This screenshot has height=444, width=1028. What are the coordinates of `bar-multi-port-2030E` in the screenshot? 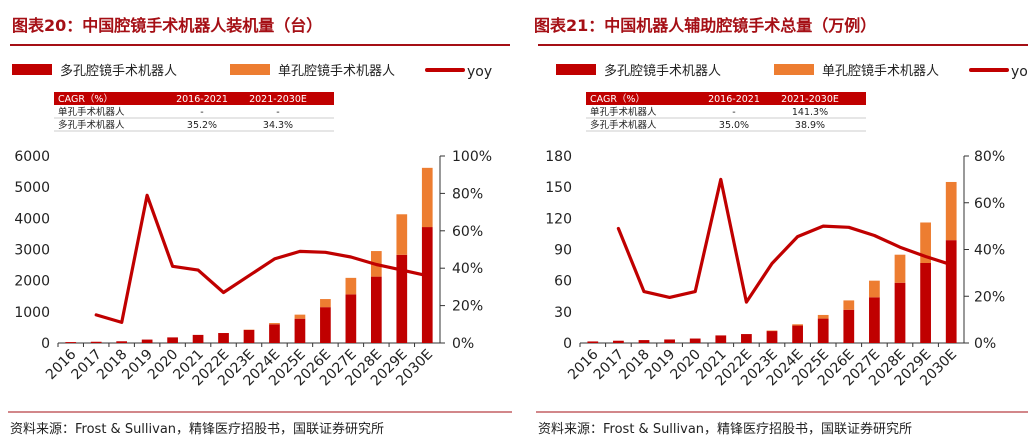 It's located at (951, 291).